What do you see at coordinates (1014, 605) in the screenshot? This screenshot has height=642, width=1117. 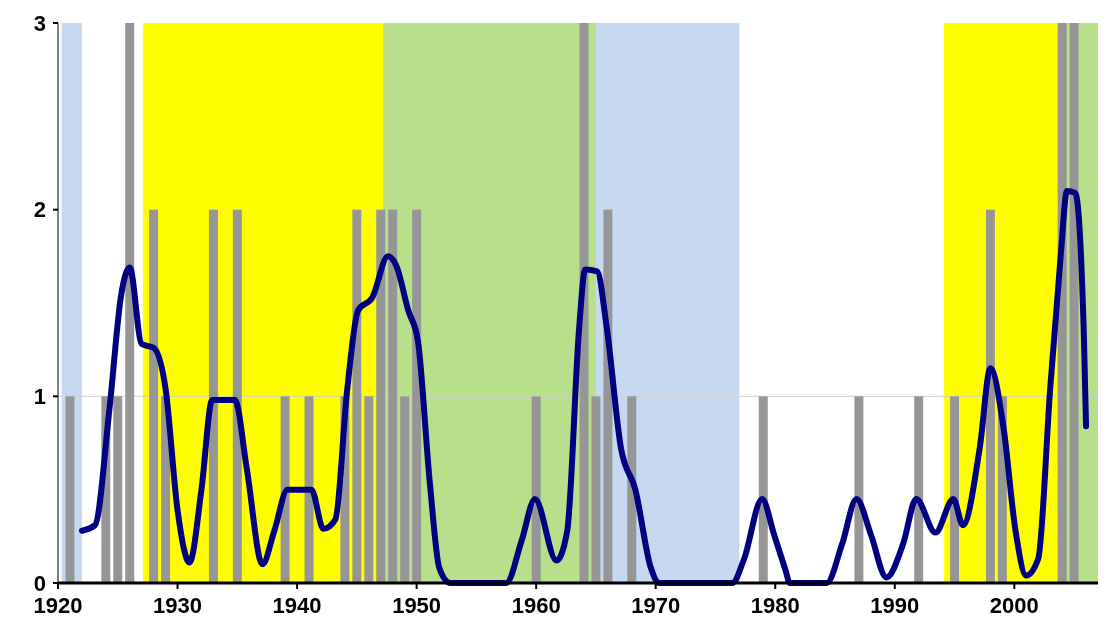 I see `x-tick-label: 2000` at bounding box center [1014, 605].